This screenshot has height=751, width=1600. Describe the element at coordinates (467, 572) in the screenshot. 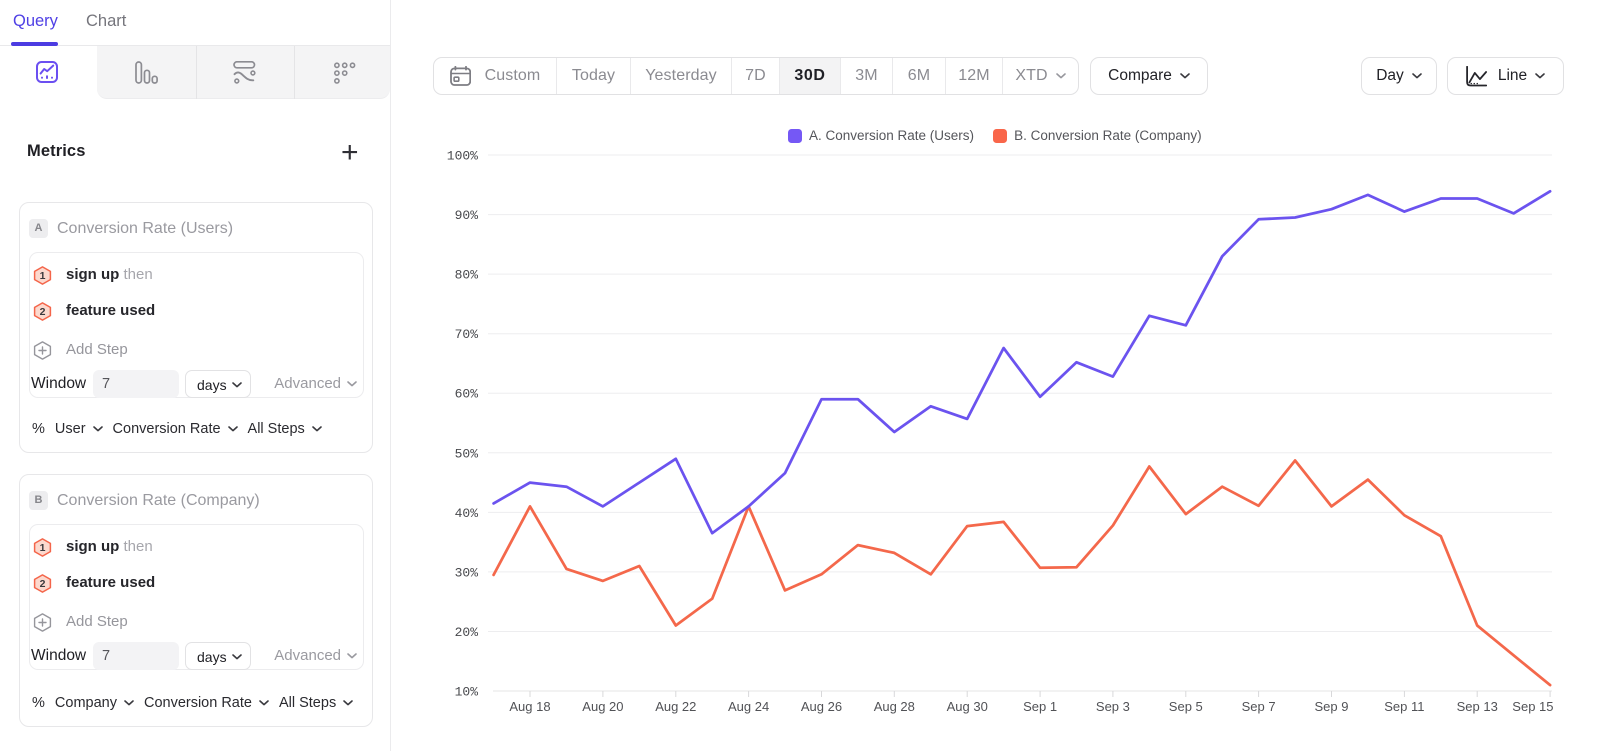

I see `svg-text: 30%` at that location.